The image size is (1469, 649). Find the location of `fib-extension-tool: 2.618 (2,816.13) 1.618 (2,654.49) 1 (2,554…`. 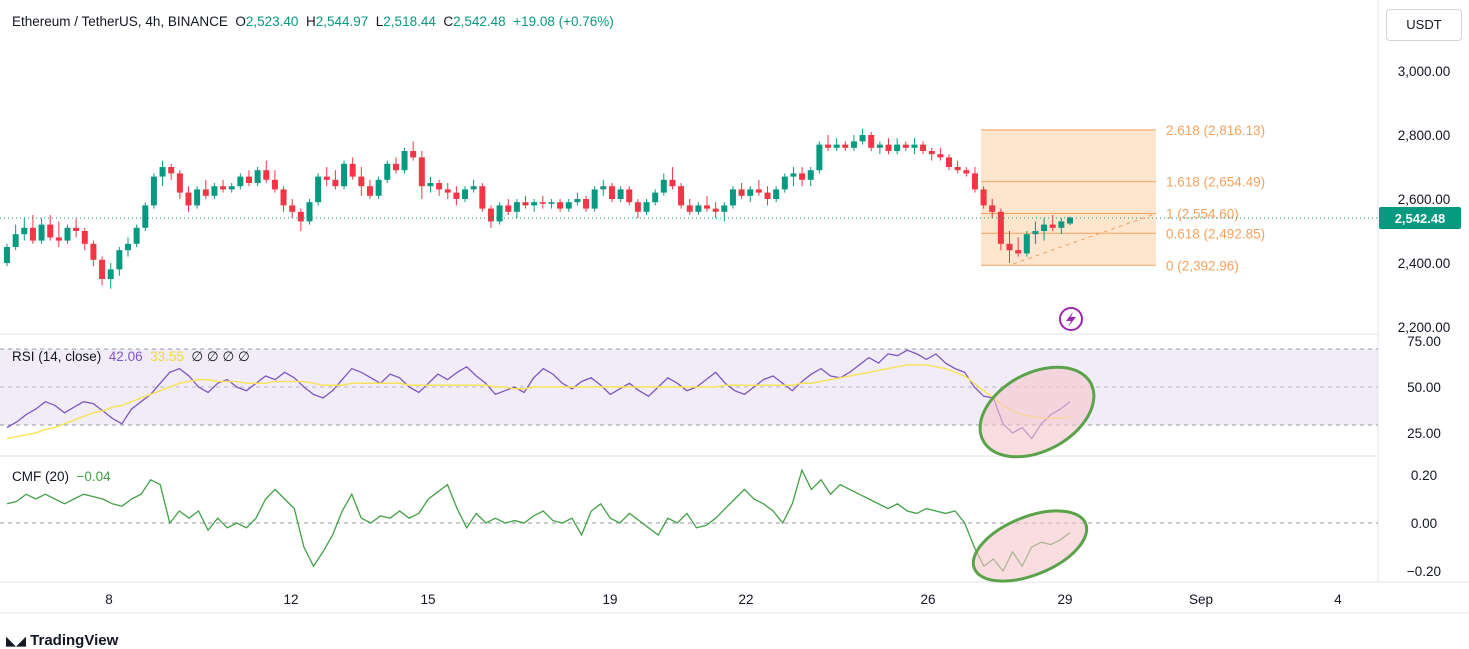

fib-extension-tool: 2.618 (2,816.13) 1.618 (2,654.49) 1 (2,554… is located at coordinates (1123, 198).